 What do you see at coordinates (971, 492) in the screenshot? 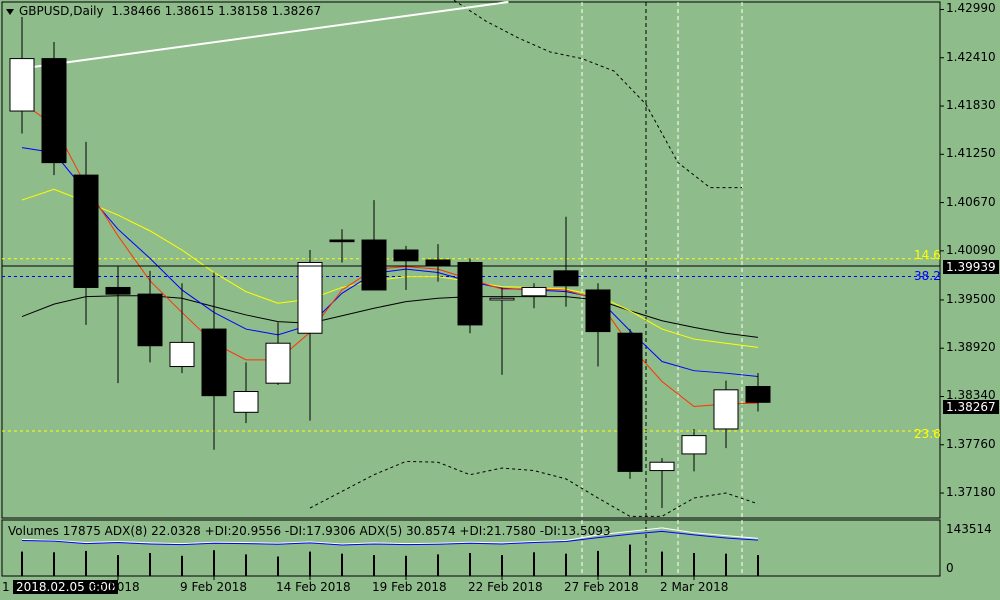
I see `y-tick-label: 1.37180` at bounding box center [971, 492].